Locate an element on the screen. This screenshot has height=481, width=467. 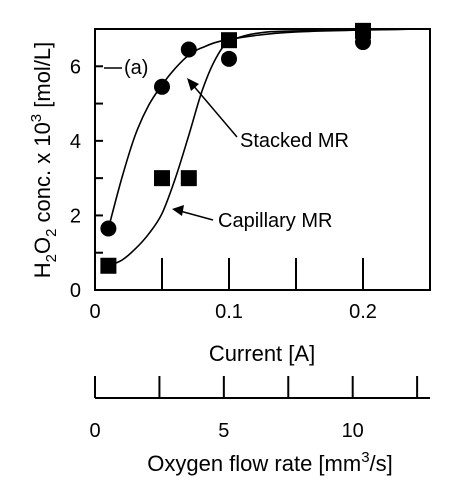
annotation-stacked-arrowhead is located at coordinates (193, 84).